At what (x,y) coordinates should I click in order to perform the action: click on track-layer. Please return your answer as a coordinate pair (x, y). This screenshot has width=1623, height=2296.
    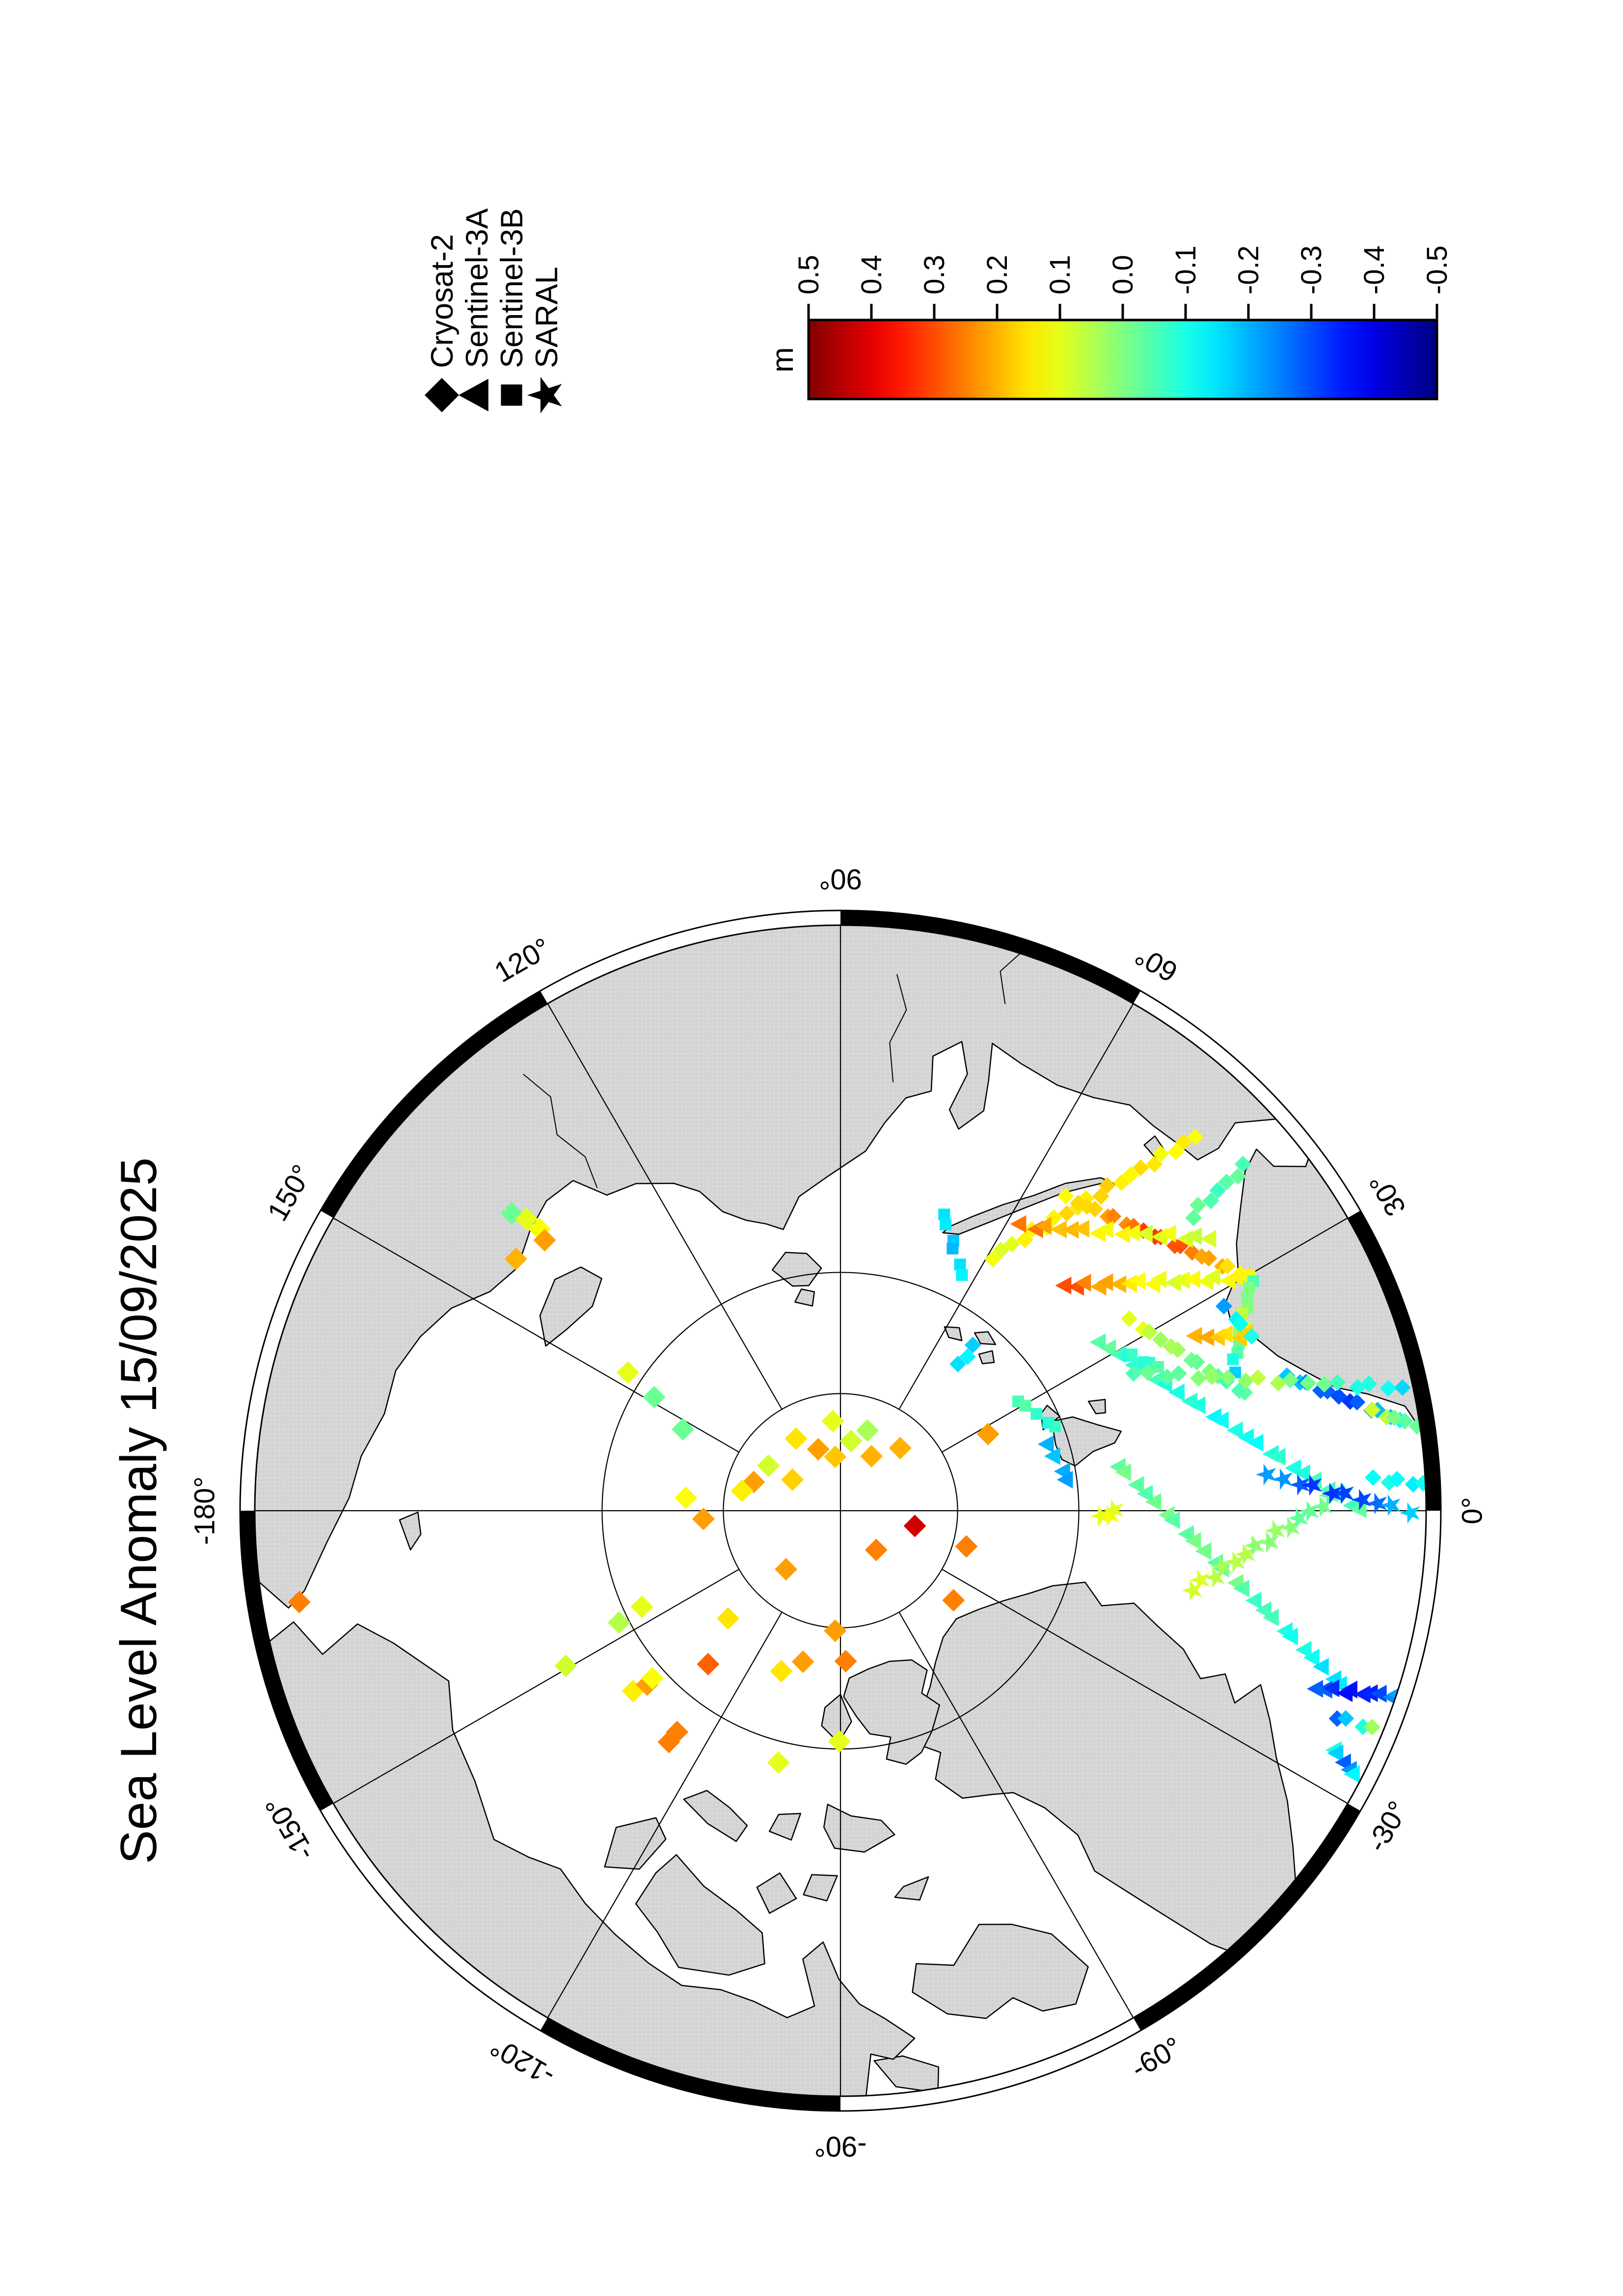
    Looking at the image, I should click on (1182, 1455).